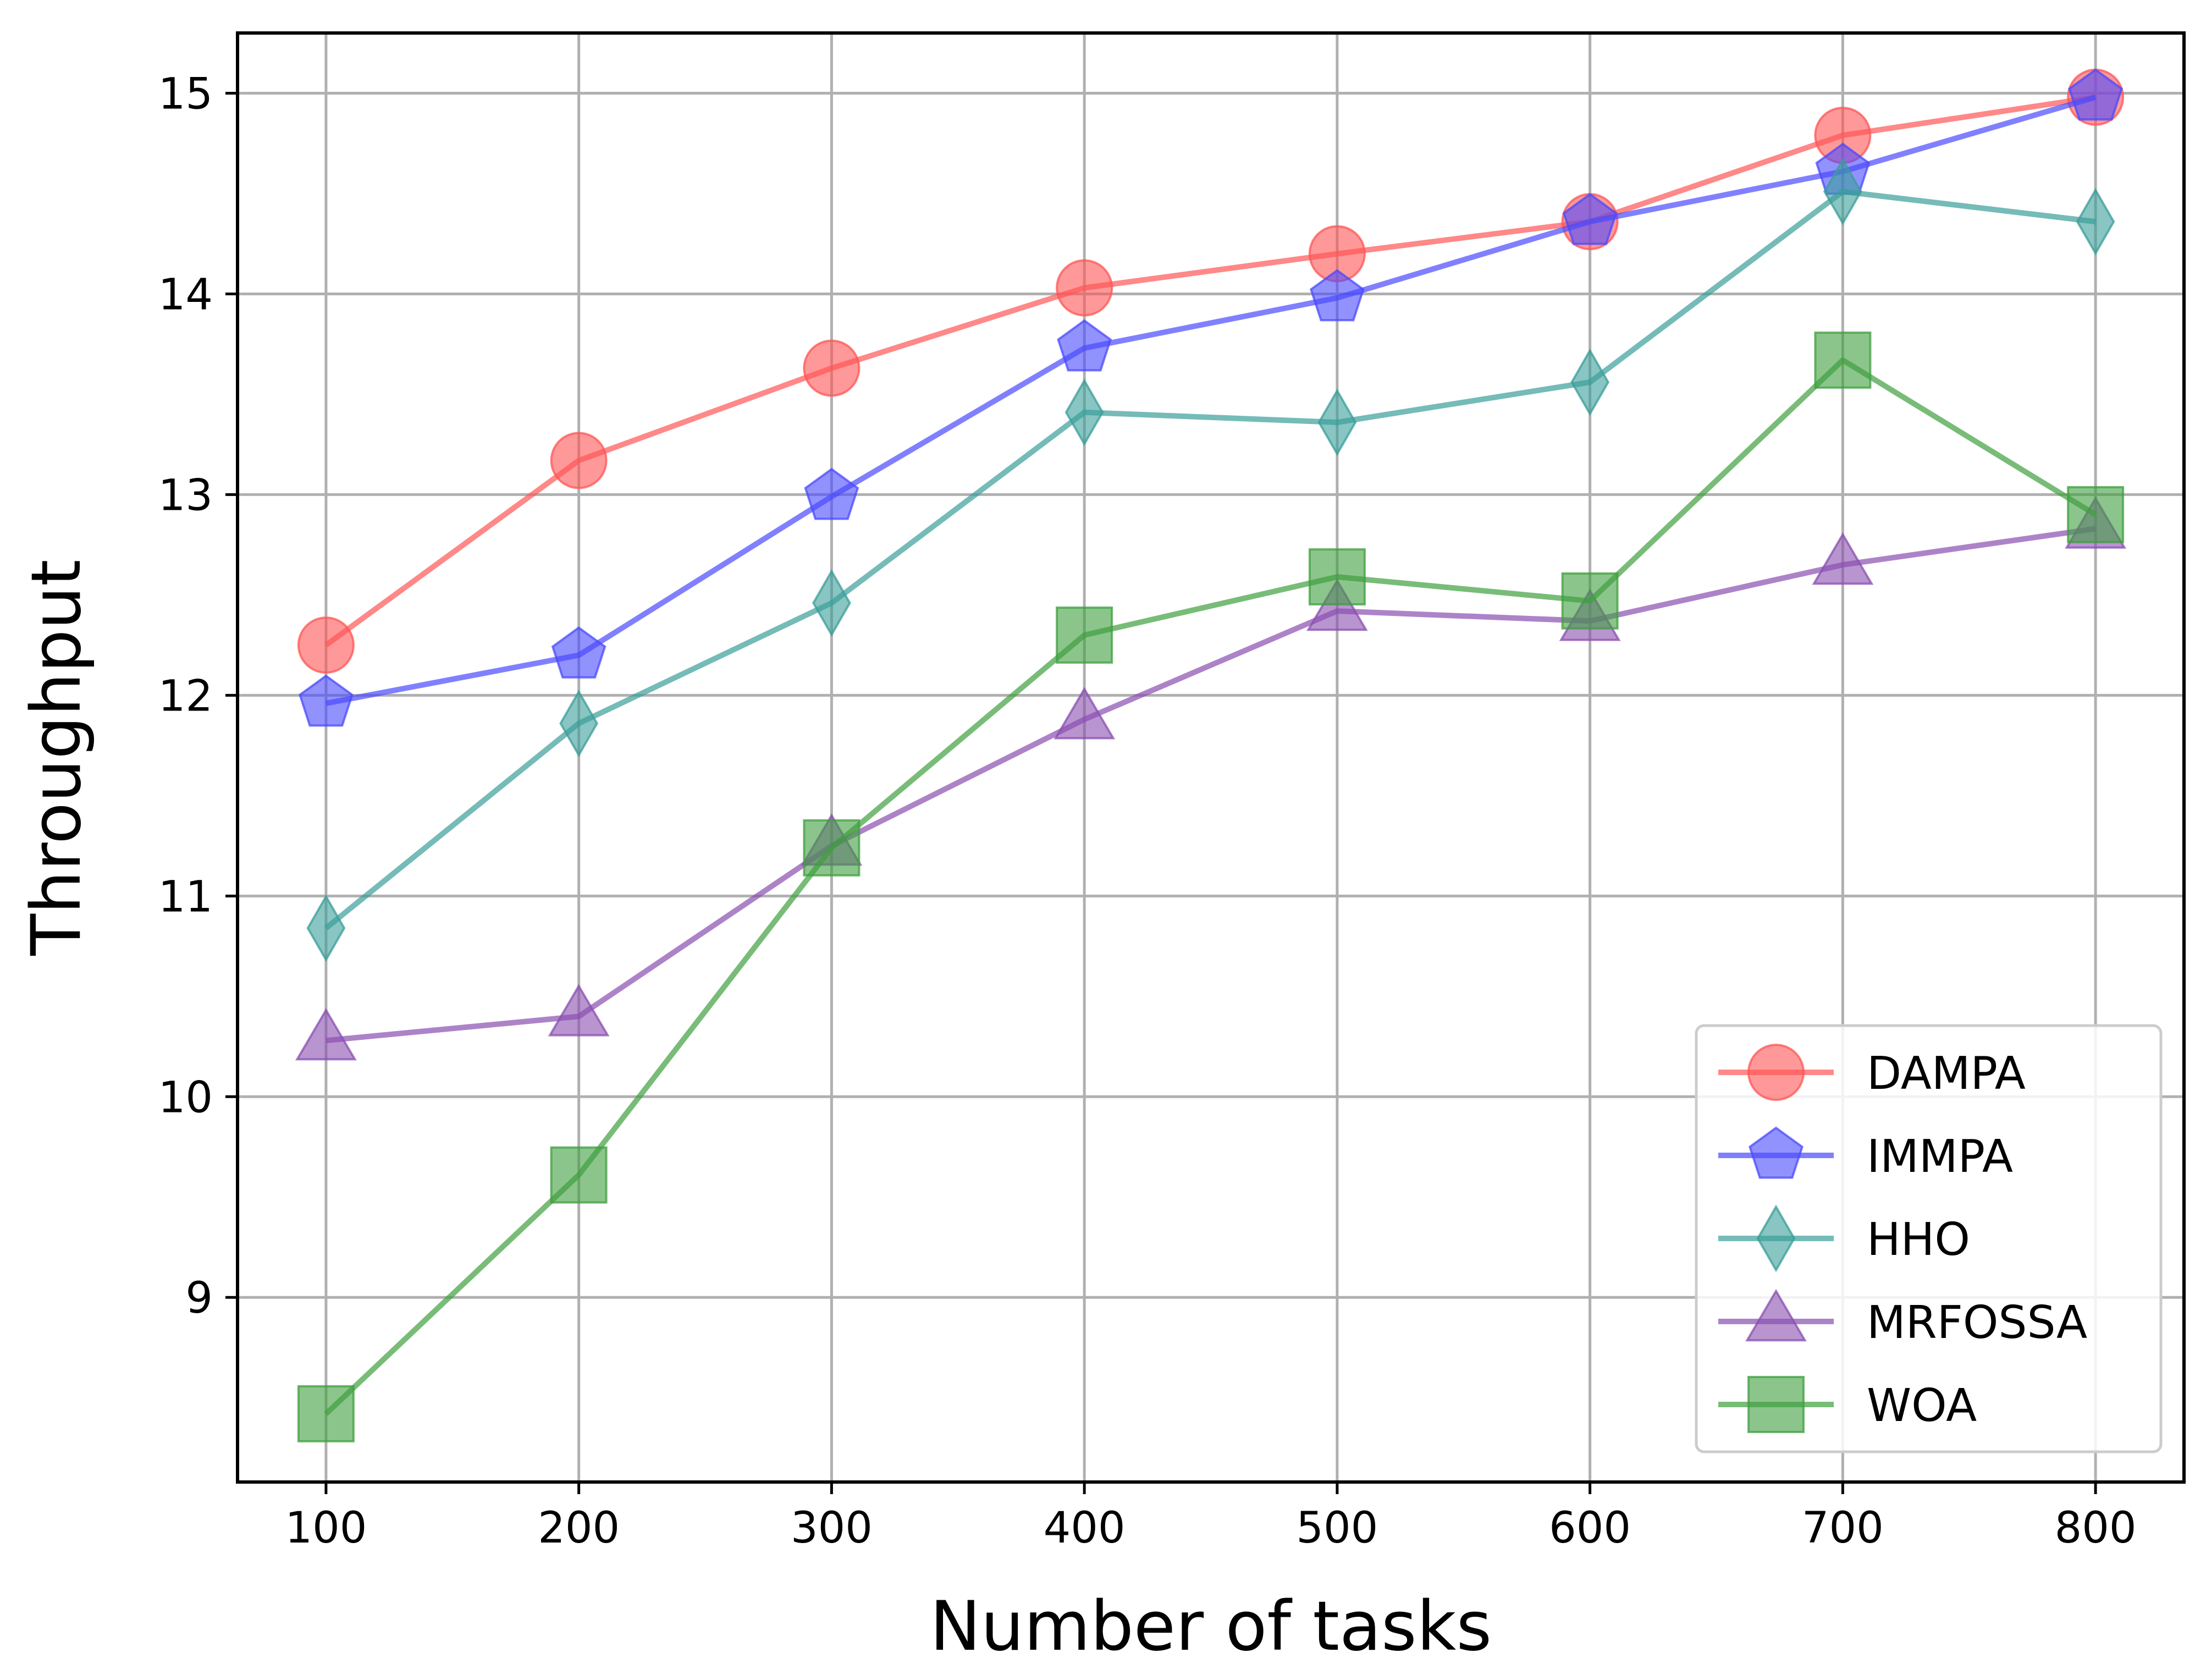 This screenshot has height=1680, width=2206. I want to click on y-axis-label: Throughput, so click(56, 757).